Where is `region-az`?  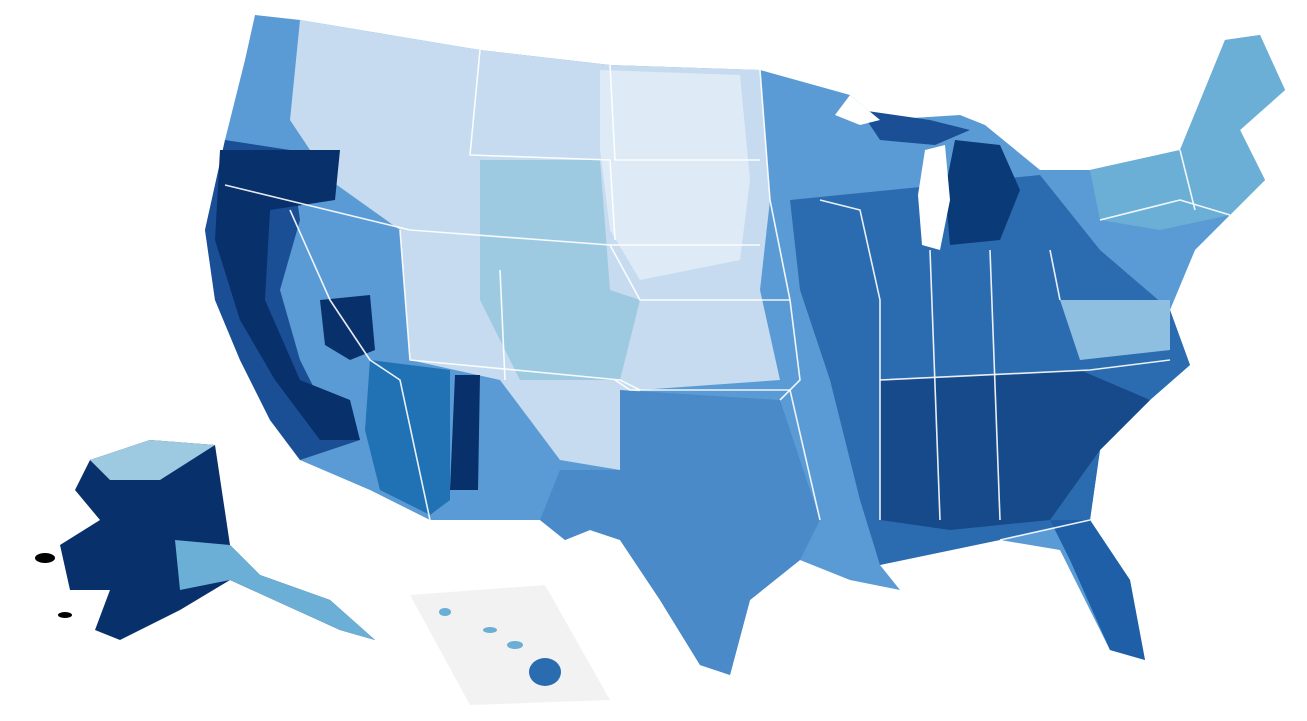
region-az is located at coordinates (407, 437).